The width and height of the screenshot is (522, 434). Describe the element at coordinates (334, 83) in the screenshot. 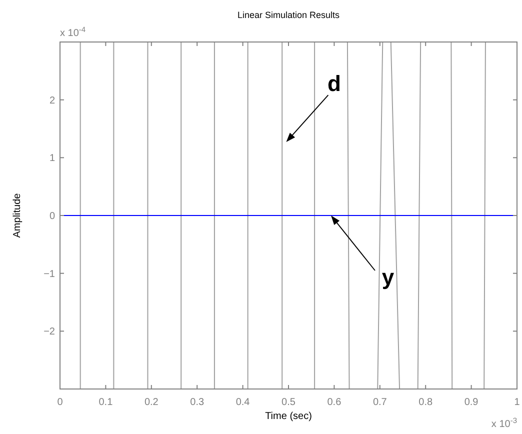

I see `annotation: d` at that location.